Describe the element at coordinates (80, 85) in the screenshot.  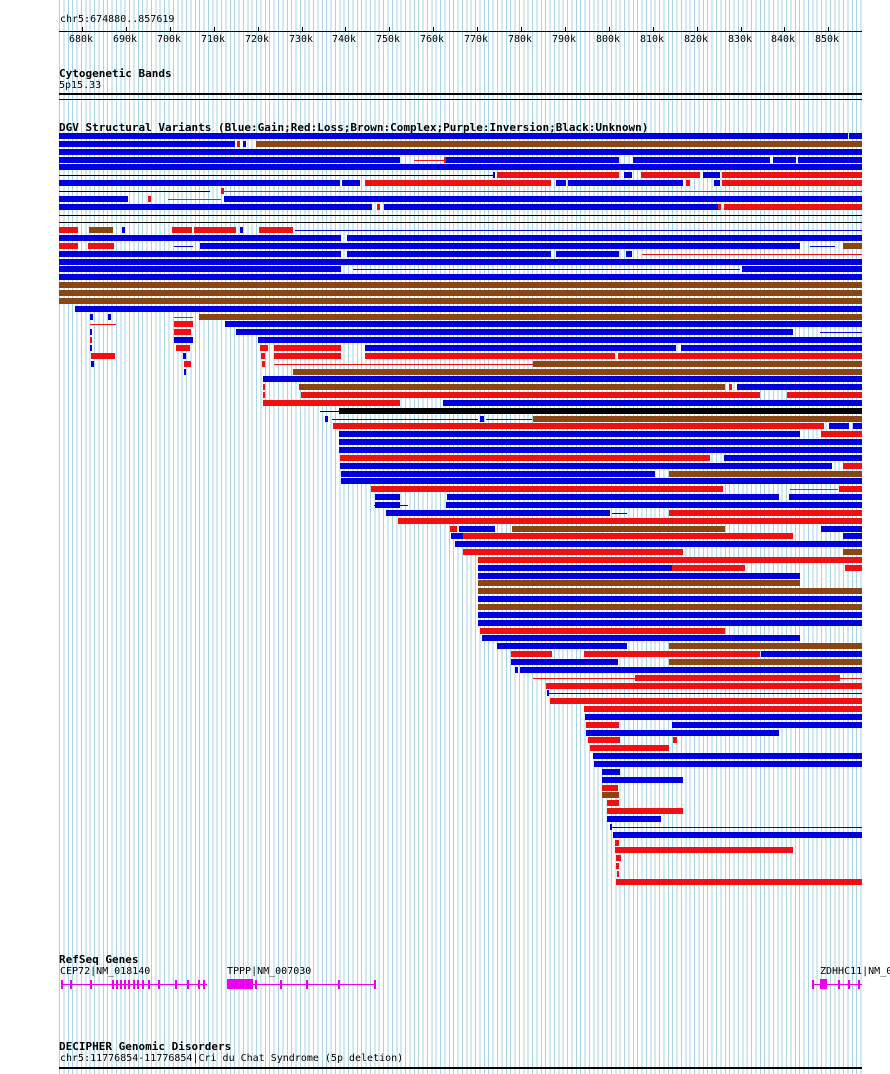
I see `cytoband-label: 5p15.33` at that location.